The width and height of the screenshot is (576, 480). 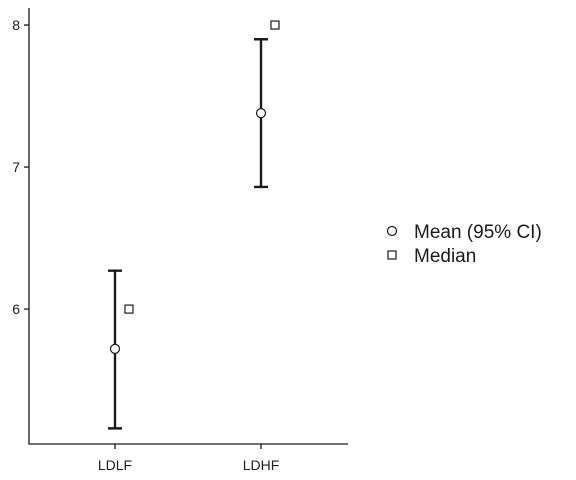 I want to click on y-tick-label: 8, so click(x=16, y=25).